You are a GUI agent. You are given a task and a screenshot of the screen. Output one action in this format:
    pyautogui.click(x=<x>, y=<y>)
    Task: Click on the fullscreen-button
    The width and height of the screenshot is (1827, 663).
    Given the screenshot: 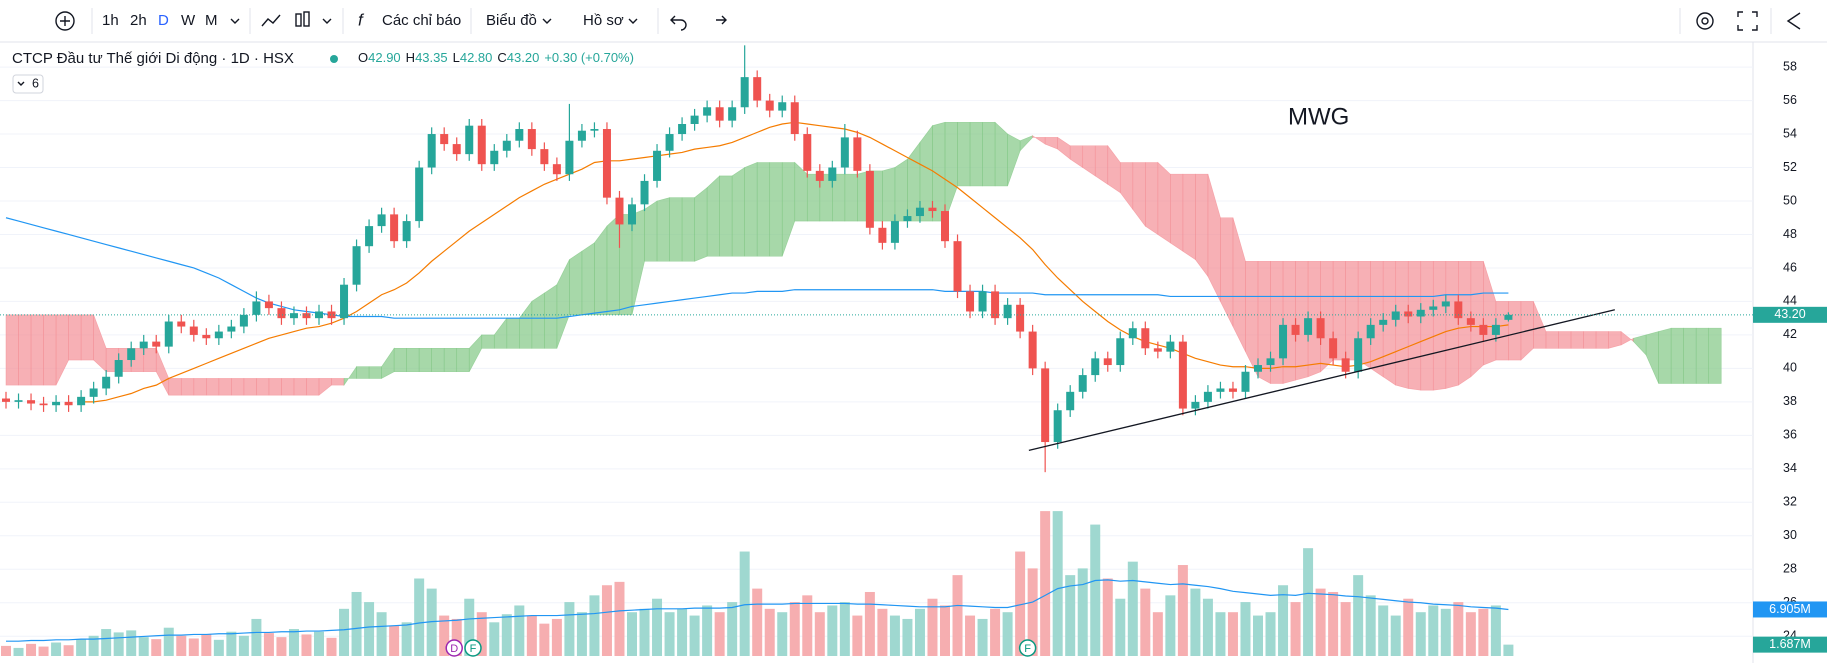 What is the action you would take?
    pyautogui.click(x=1747, y=21)
    